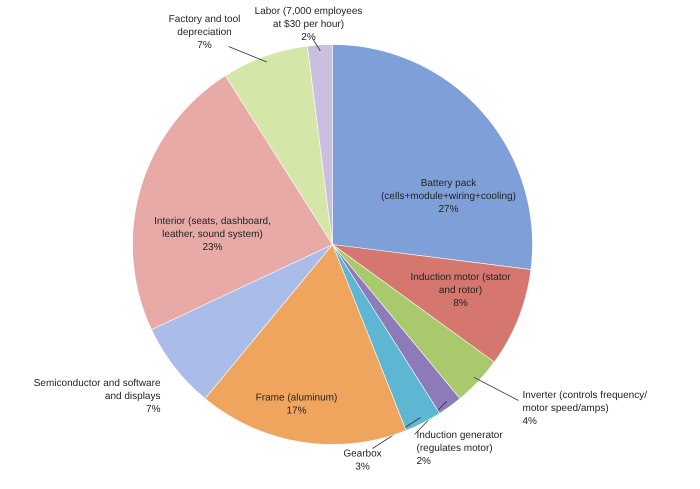 The height and width of the screenshot is (489, 700). Describe the element at coordinates (212, 228) in the screenshot. I see `slice-label: Interior (seats, dashboard, leather, sound system)` at that location.